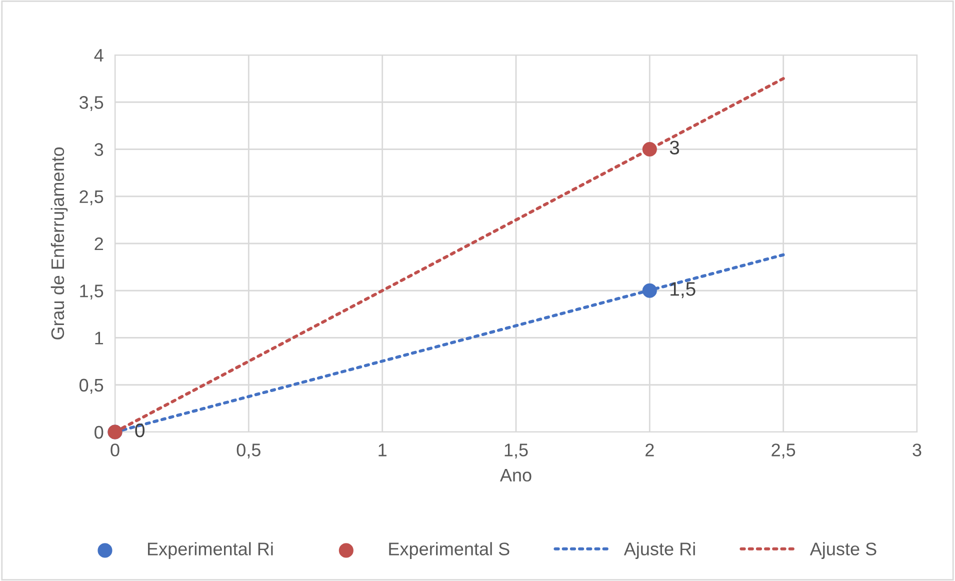 The width and height of the screenshot is (955, 581). What do you see at coordinates (843, 550) in the screenshot?
I see `legend-label: Ajuste S` at bounding box center [843, 550].